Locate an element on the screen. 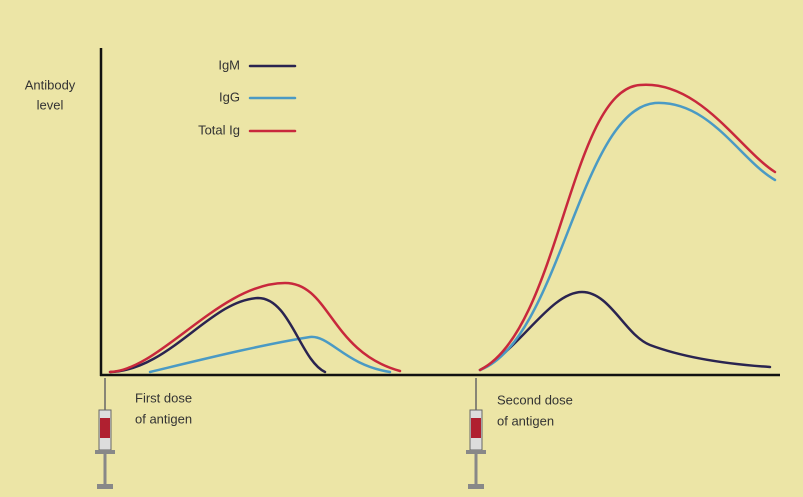  annotation: First dose is located at coordinates (163, 397).